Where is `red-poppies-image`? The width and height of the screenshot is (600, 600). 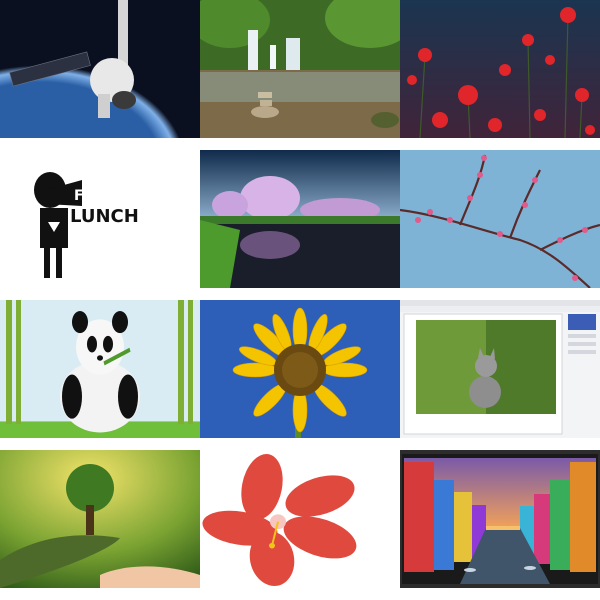
red-poppies-image is located at coordinates (500, 69).